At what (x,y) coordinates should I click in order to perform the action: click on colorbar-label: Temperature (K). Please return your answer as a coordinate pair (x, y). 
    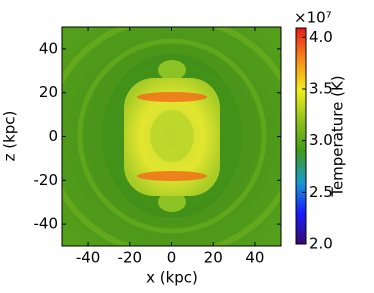
    Looking at the image, I should click on (338, 136).